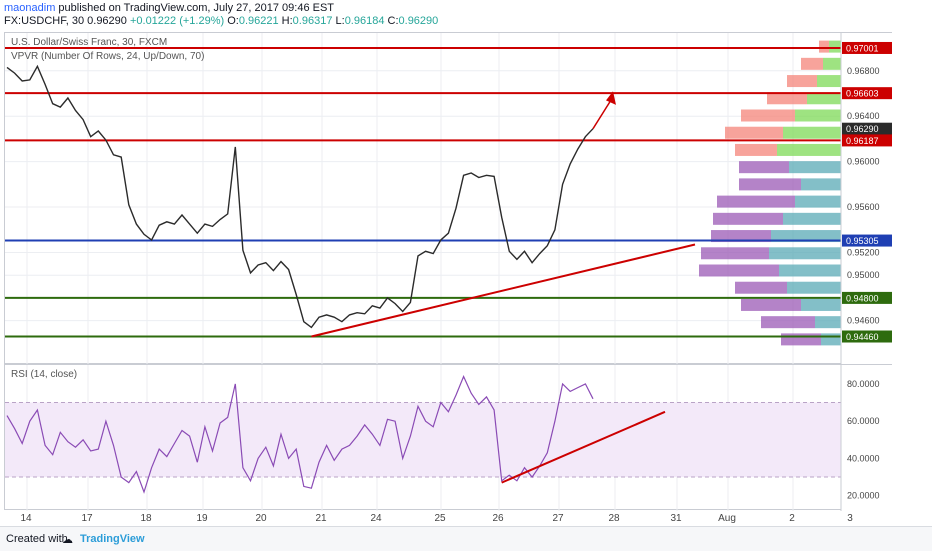 Image resolution: width=932 pixels, height=551 pixels. I want to click on price-tick-label: 0.95200, so click(863, 252).